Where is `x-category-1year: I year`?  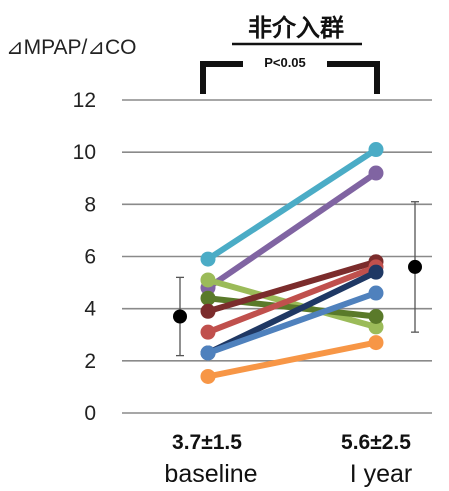
x-category-1year: I year is located at coordinates (381, 474).